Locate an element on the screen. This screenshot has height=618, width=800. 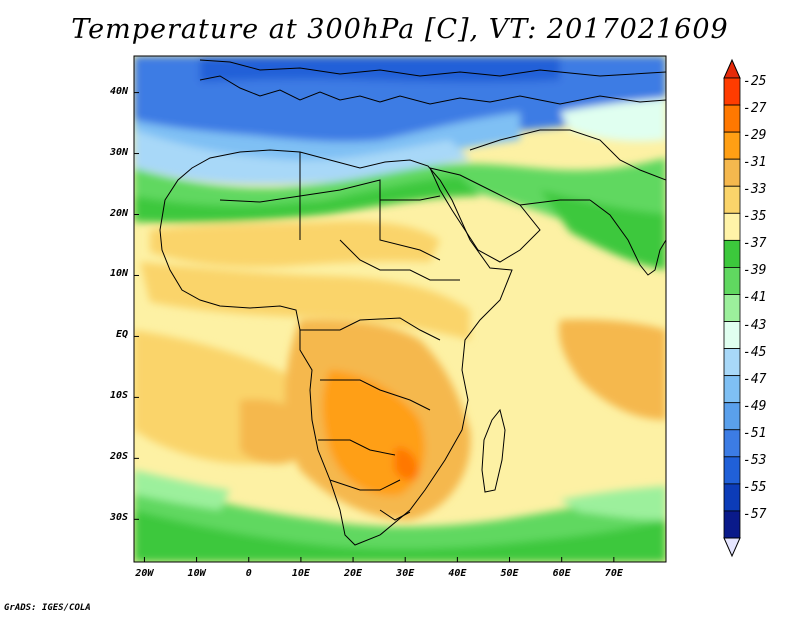
colorbar-label: -51 is located at coordinates (755, 433).